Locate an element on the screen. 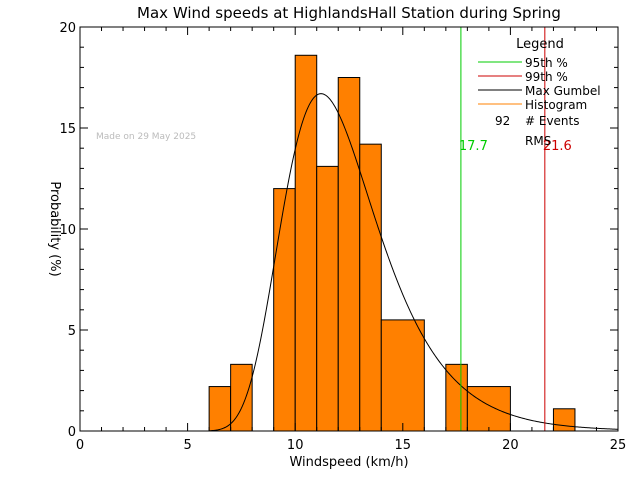 The width and height of the screenshot is (640, 480). x-tick-label: 20 is located at coordinates (510, 445).